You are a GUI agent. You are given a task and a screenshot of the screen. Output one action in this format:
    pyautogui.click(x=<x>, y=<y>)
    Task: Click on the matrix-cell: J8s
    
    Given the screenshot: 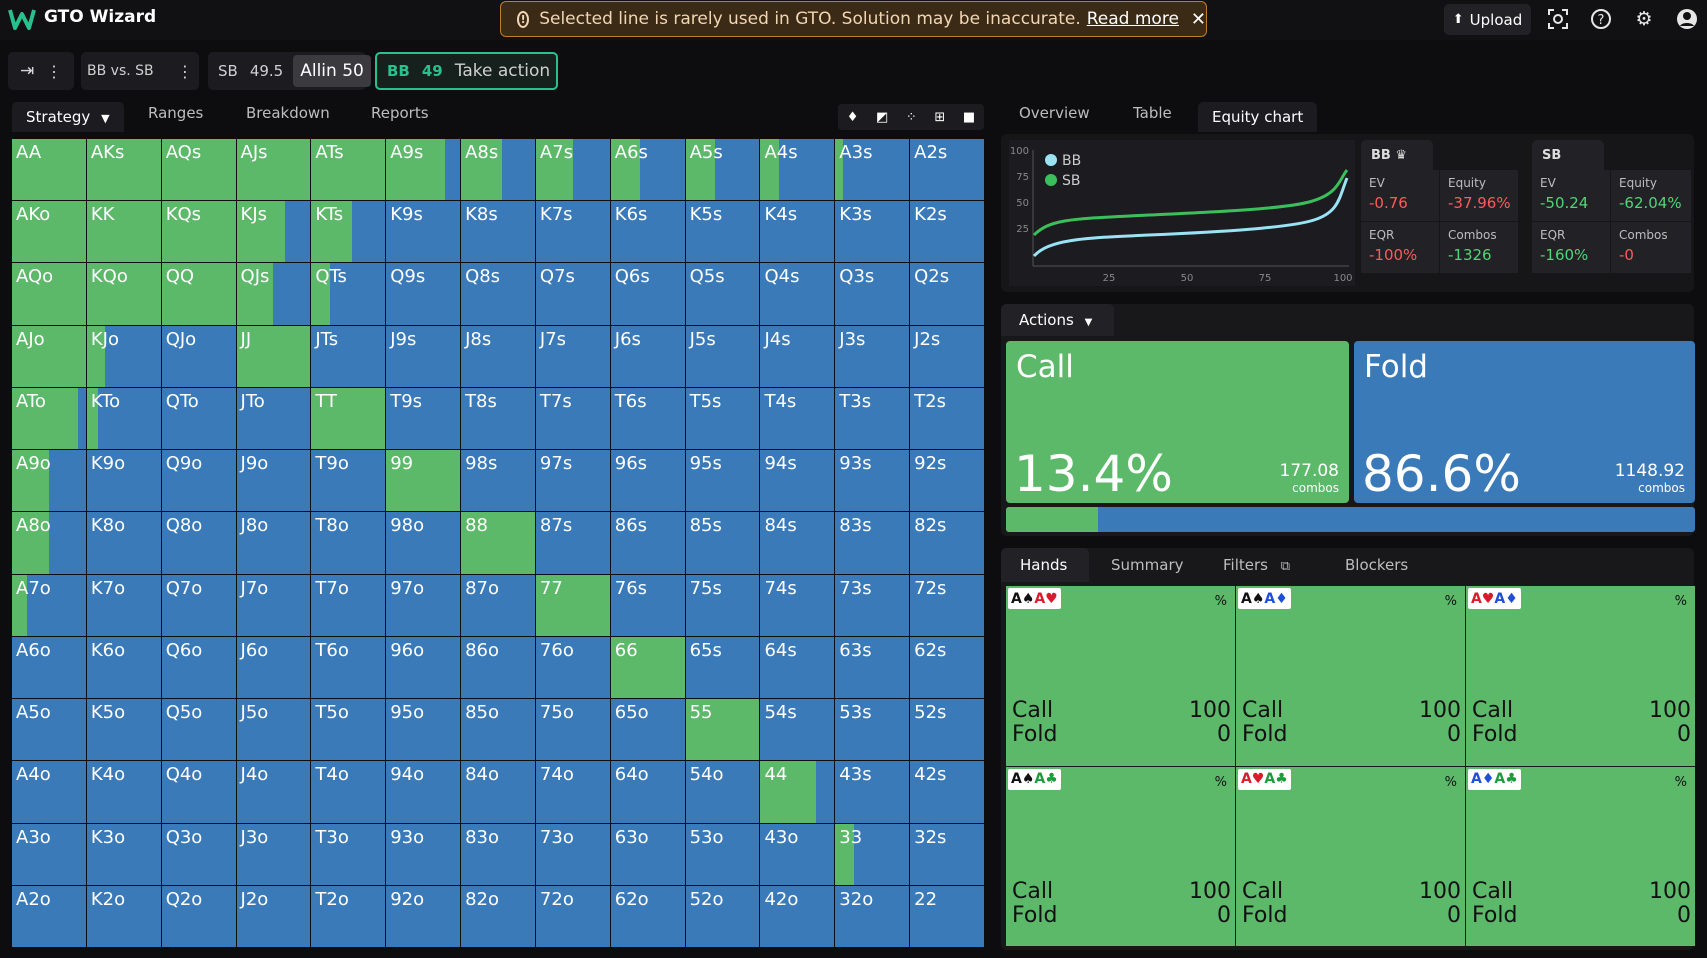 What is the action you would take?
    pyautogui.click(x=498, y=356)
    